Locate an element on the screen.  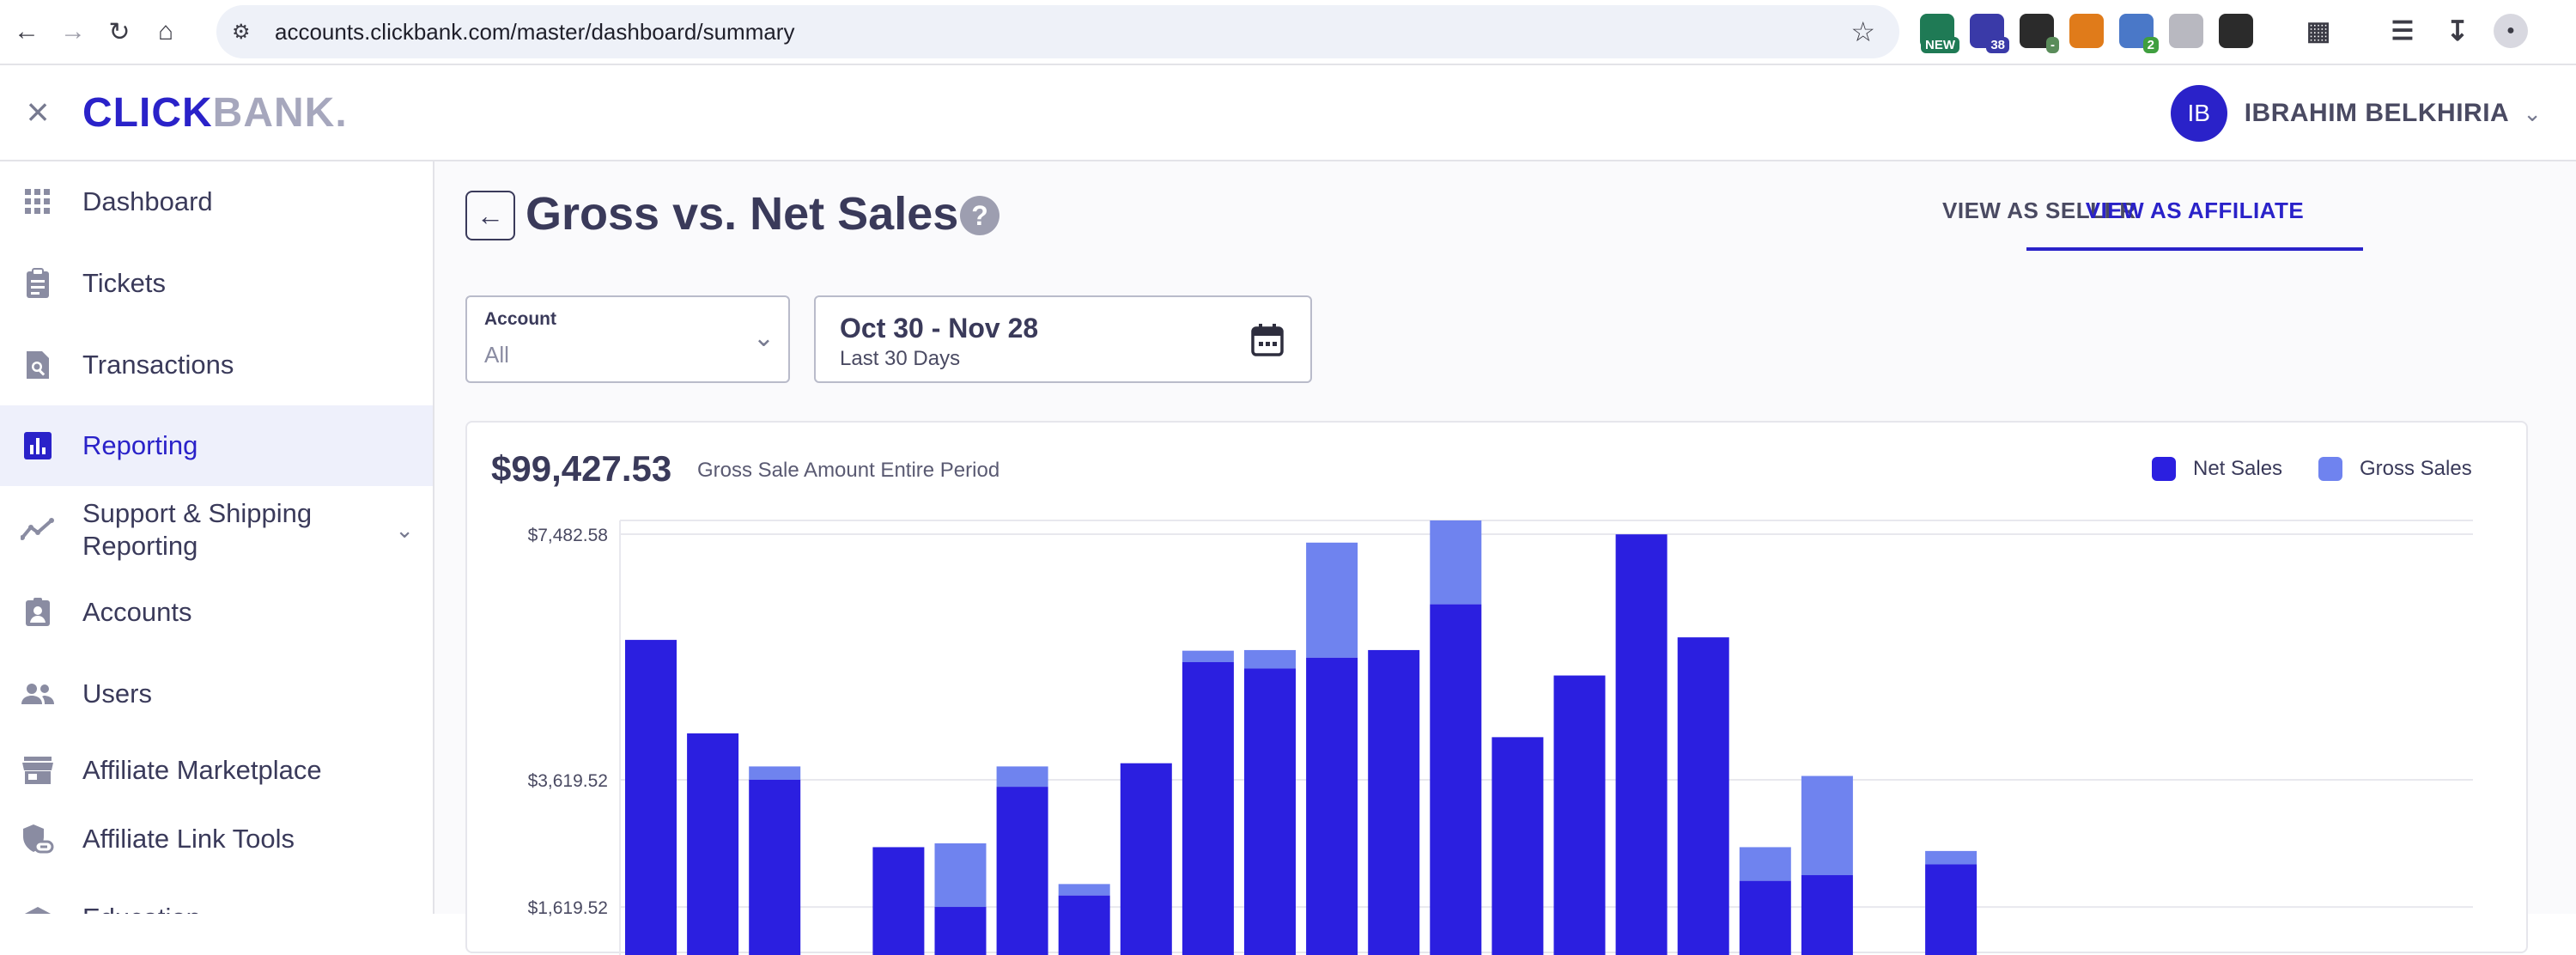
profile-avatar-icon: ● is located at coordinates (2511, 31).